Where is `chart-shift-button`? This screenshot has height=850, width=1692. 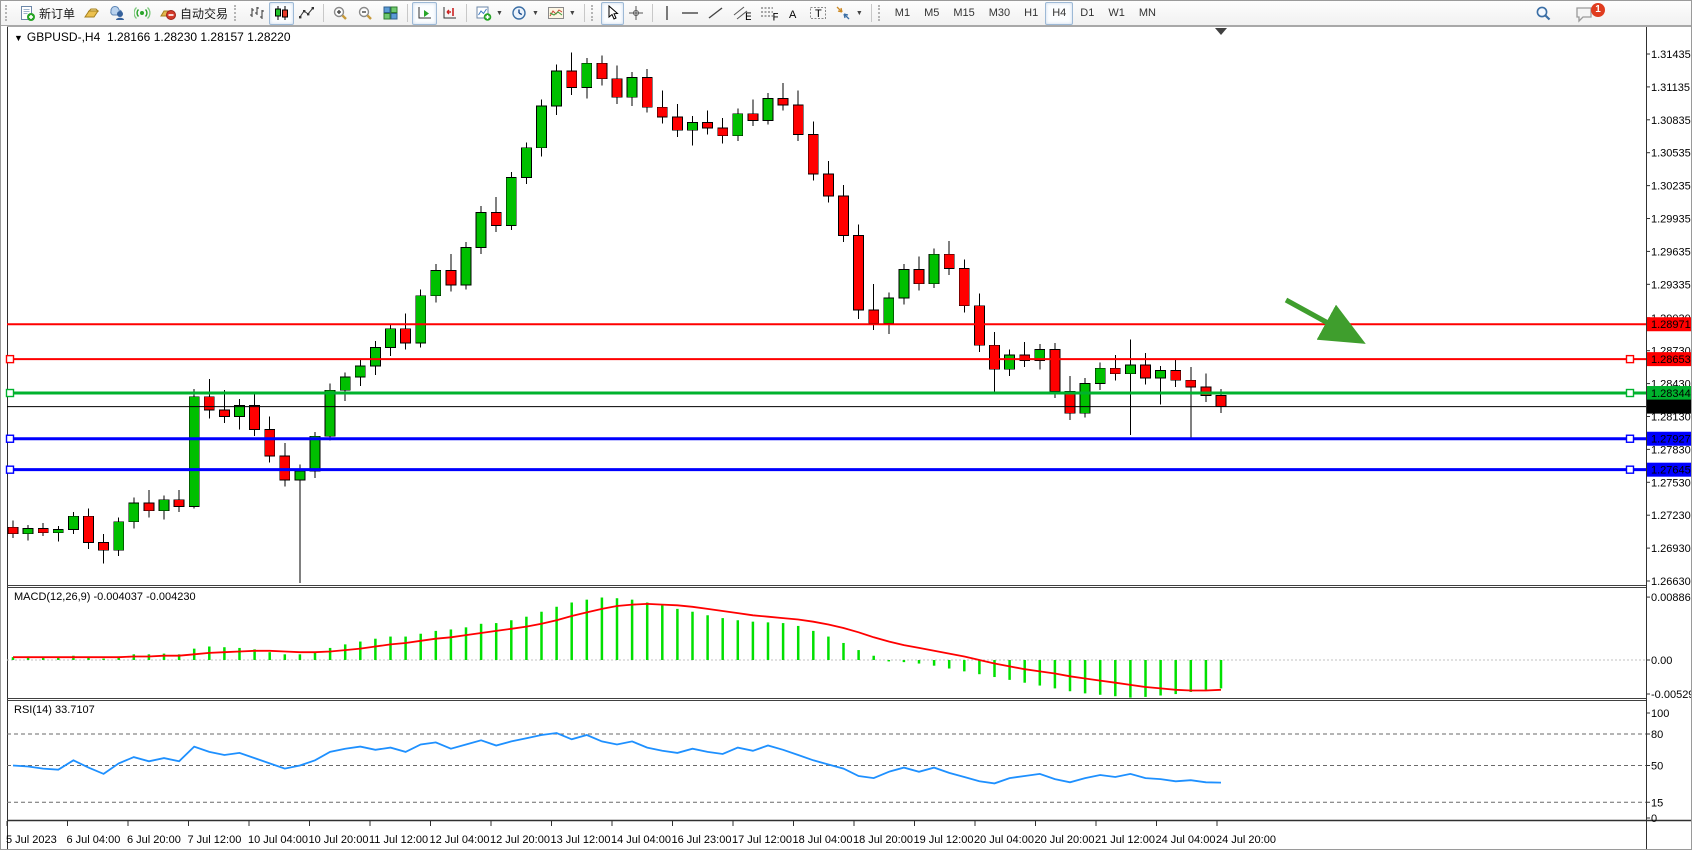 chart-shift-button is located at coordinates (449, 13).